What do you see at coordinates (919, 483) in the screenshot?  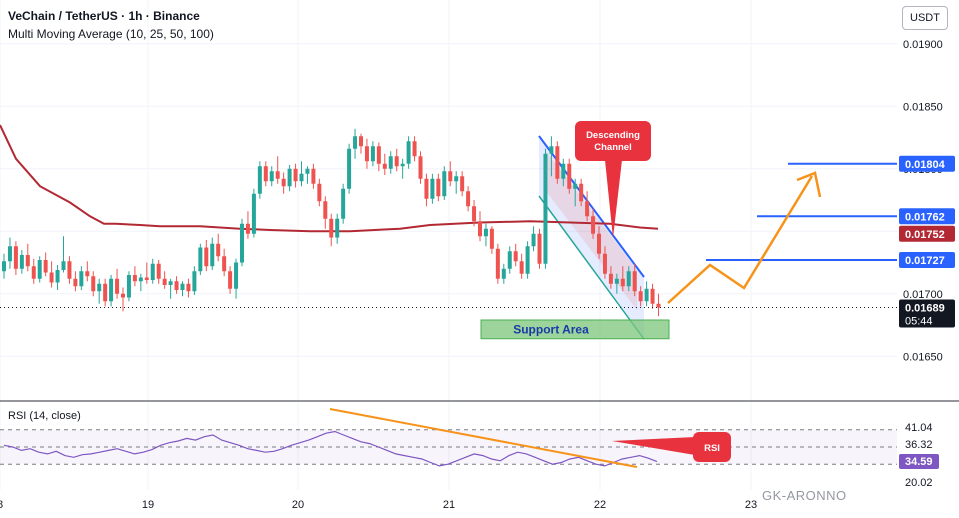 I see `rsi-tick-label: 20.02` at bounding box center [919, 483].